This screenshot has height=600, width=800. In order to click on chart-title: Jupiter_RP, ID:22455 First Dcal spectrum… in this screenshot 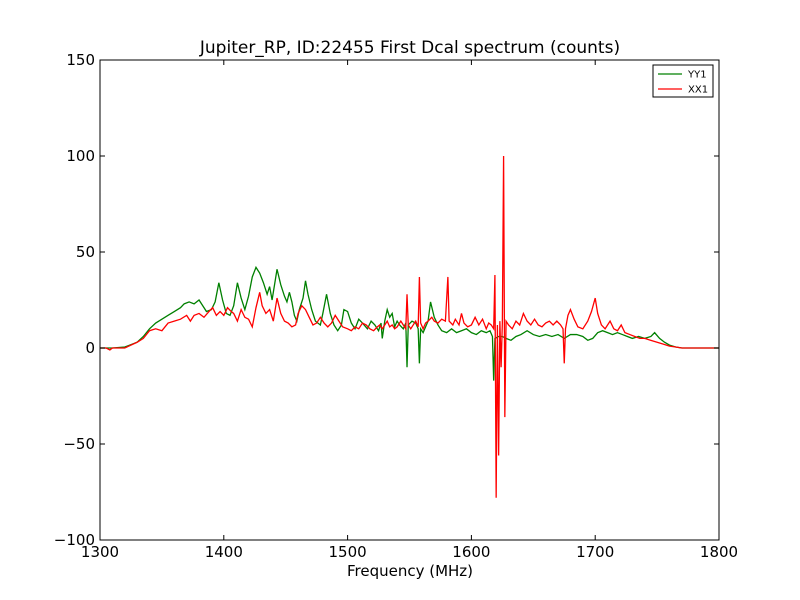, I will do `click(409, 48)`.